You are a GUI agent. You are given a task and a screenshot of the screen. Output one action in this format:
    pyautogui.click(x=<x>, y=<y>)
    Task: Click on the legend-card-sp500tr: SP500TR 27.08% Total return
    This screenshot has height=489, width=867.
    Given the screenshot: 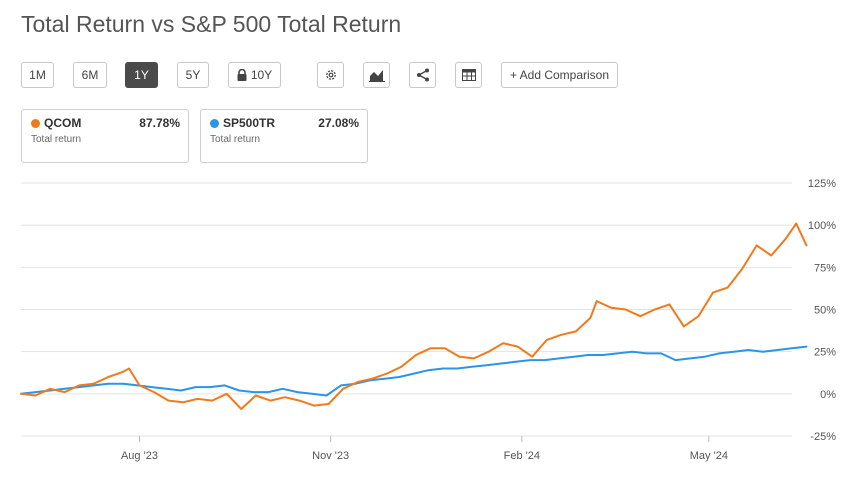 What is the action you would take?
    pyautogui.click(x=284, y=136)
    